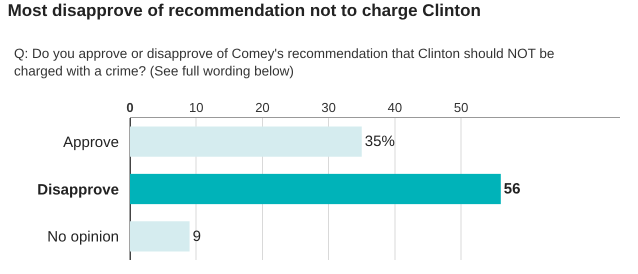  What do you see at coordinates (262, 107) in the screenshot?
I see `x-tick-label: 20` at bounding box center [262, 107].